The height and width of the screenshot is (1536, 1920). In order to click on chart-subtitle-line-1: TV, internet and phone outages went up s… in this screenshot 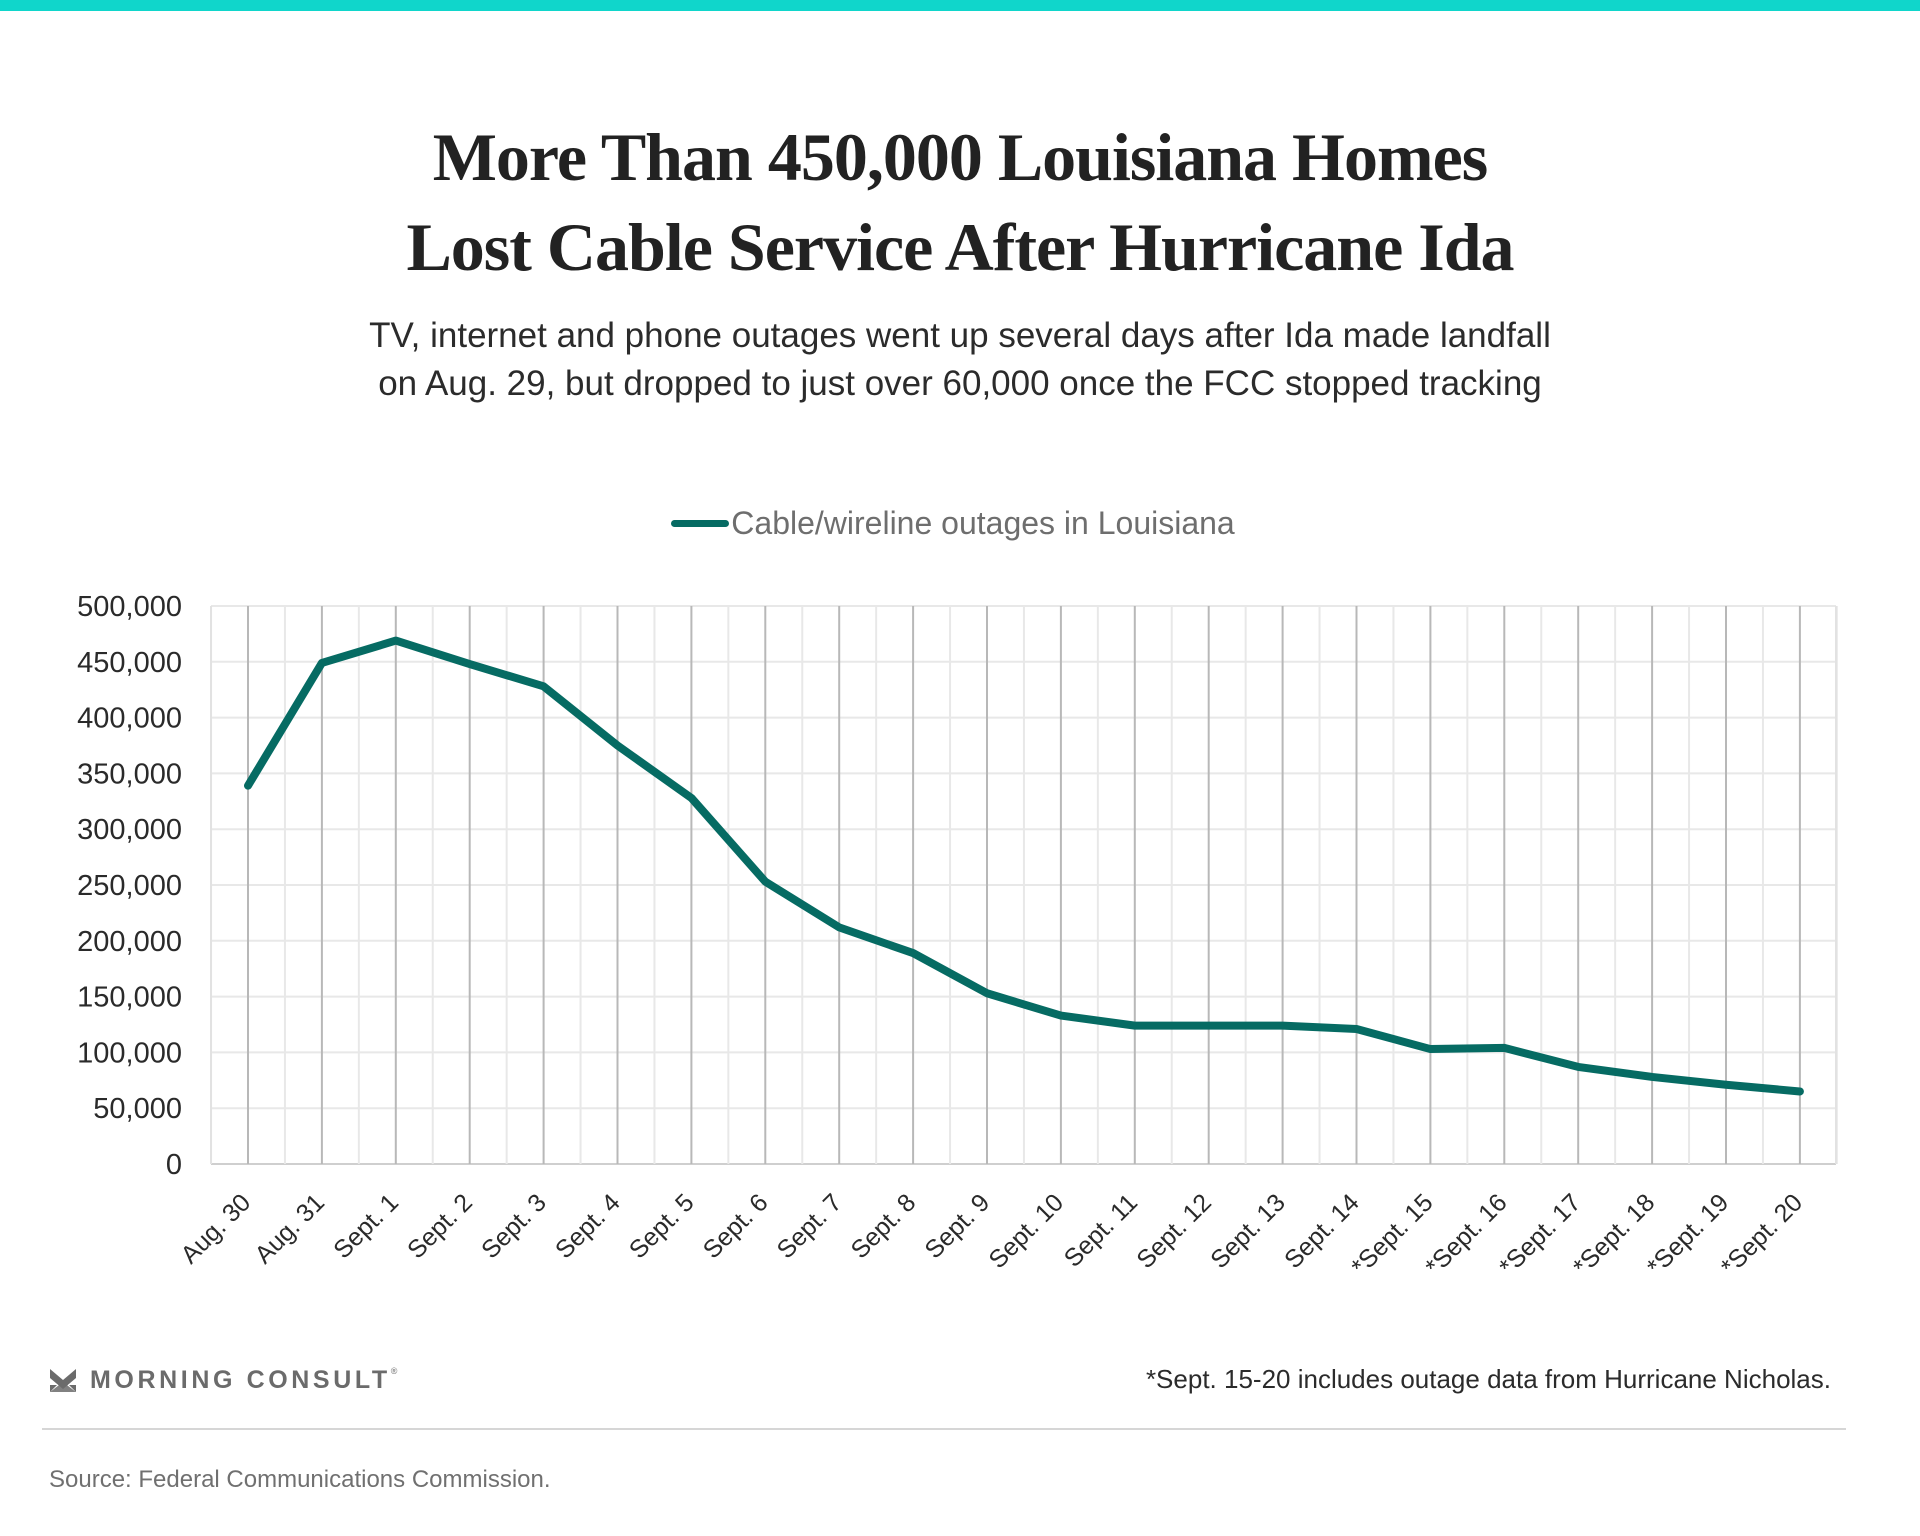, I will do `click(960, 335)`.